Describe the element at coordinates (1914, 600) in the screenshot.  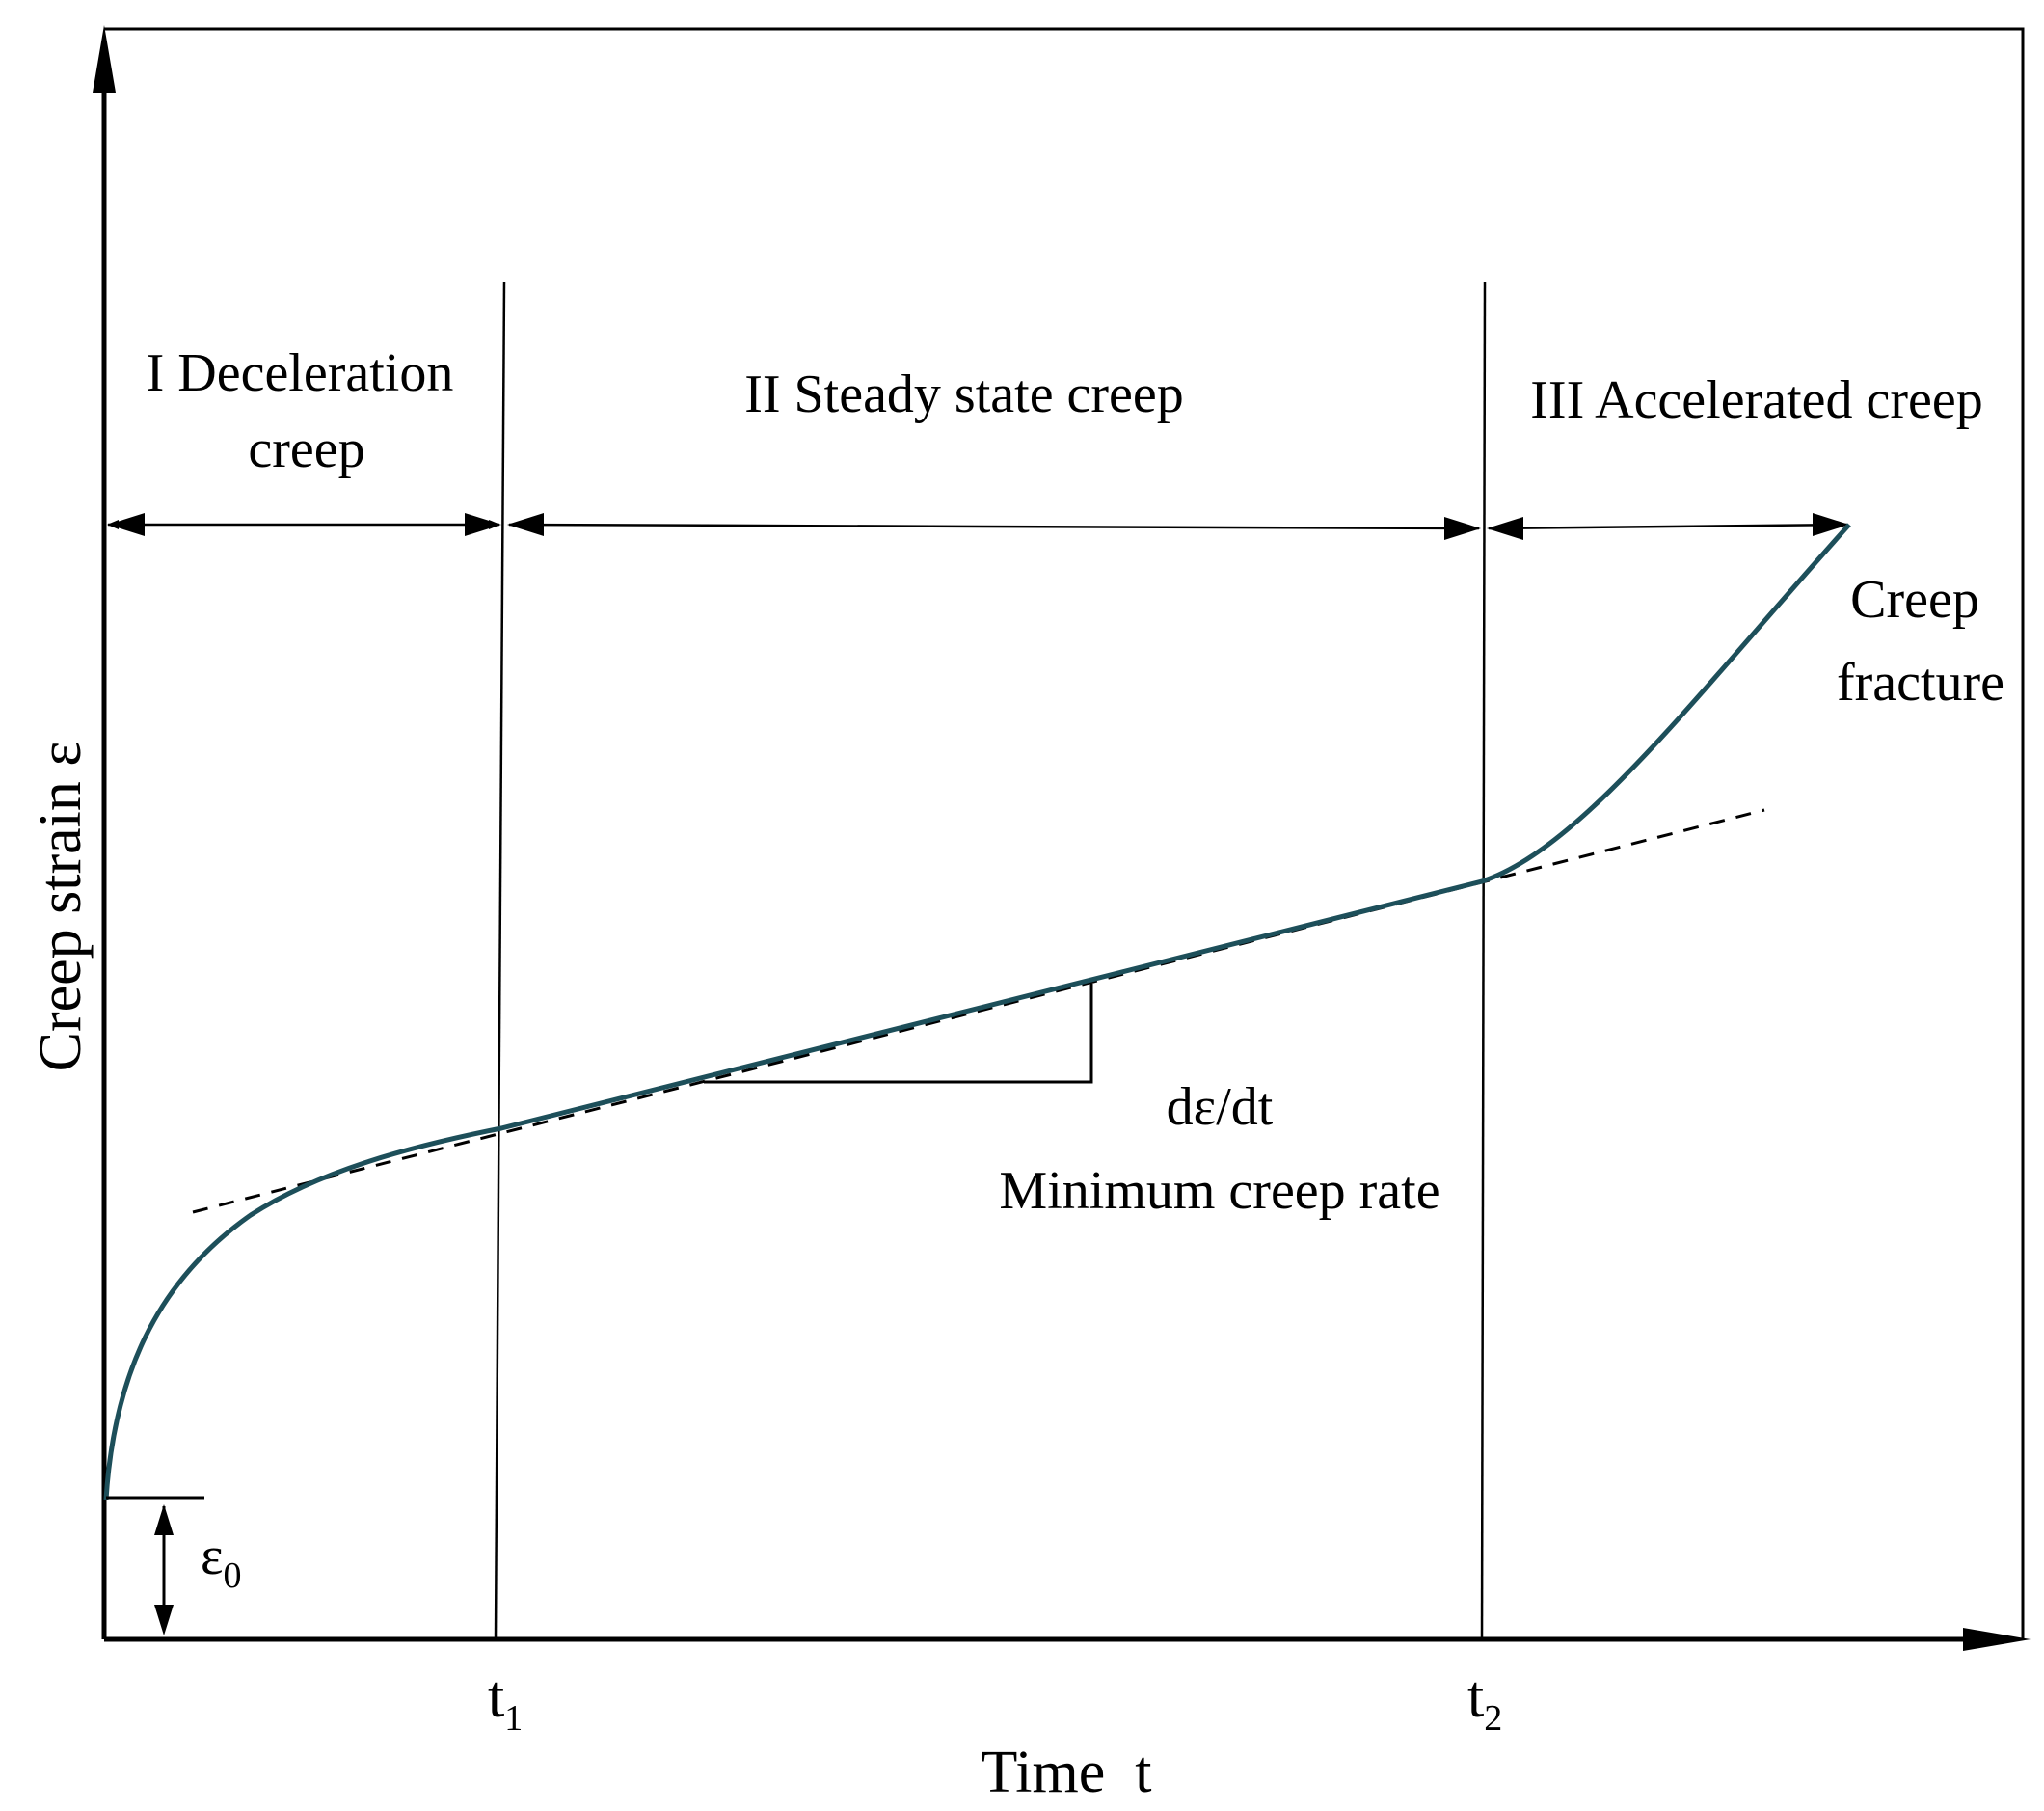
I see `fracture-label-line1: Creep` at that location.